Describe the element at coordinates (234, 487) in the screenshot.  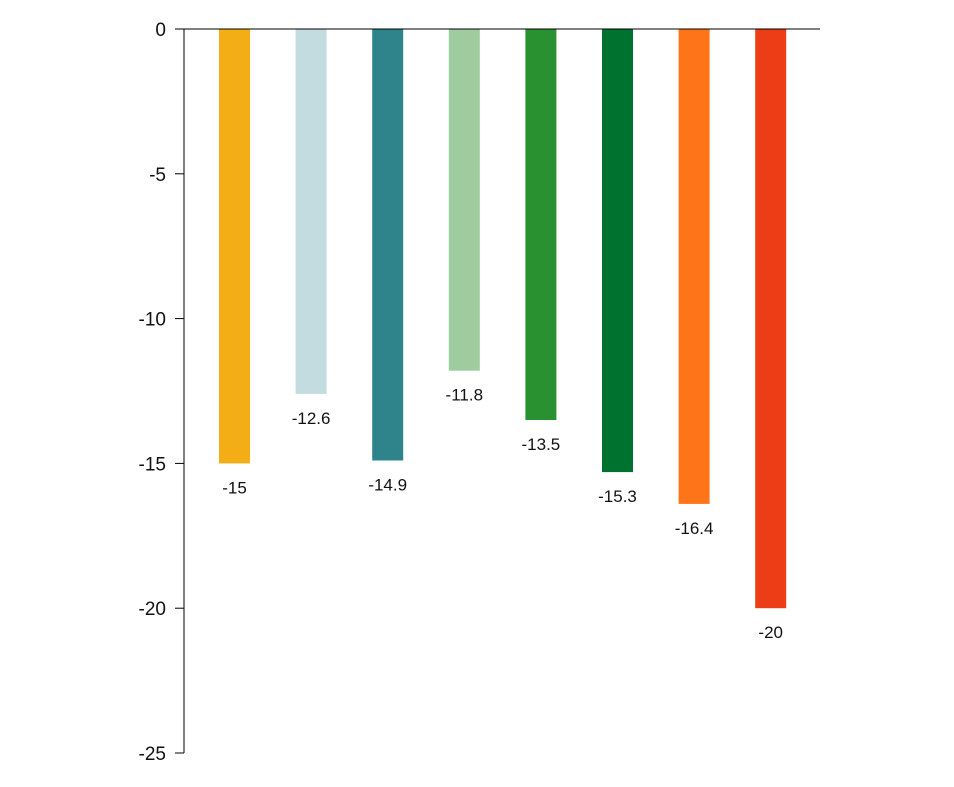
I see `data-label-0: -15` at that location.